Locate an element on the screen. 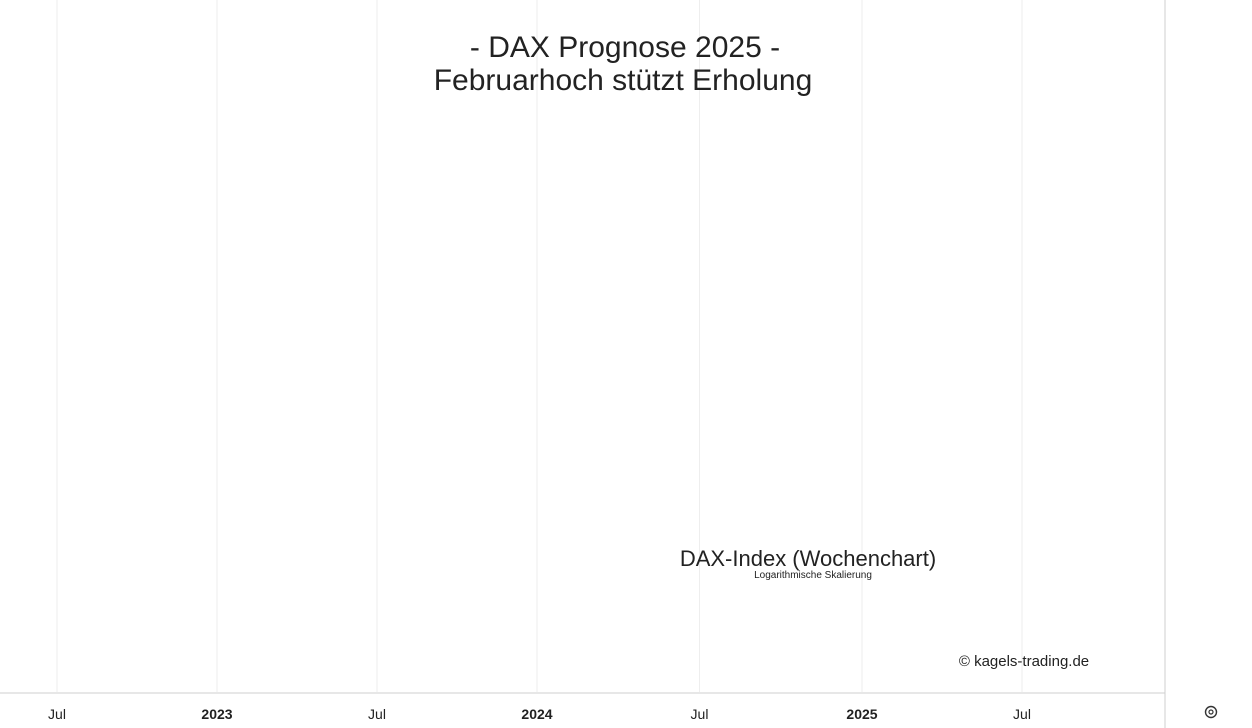 Image resolution: width=1252 pixels, height=728 pixels. chart-title: - DAX Prognose 2025 - is located at coordinates (625, 47).